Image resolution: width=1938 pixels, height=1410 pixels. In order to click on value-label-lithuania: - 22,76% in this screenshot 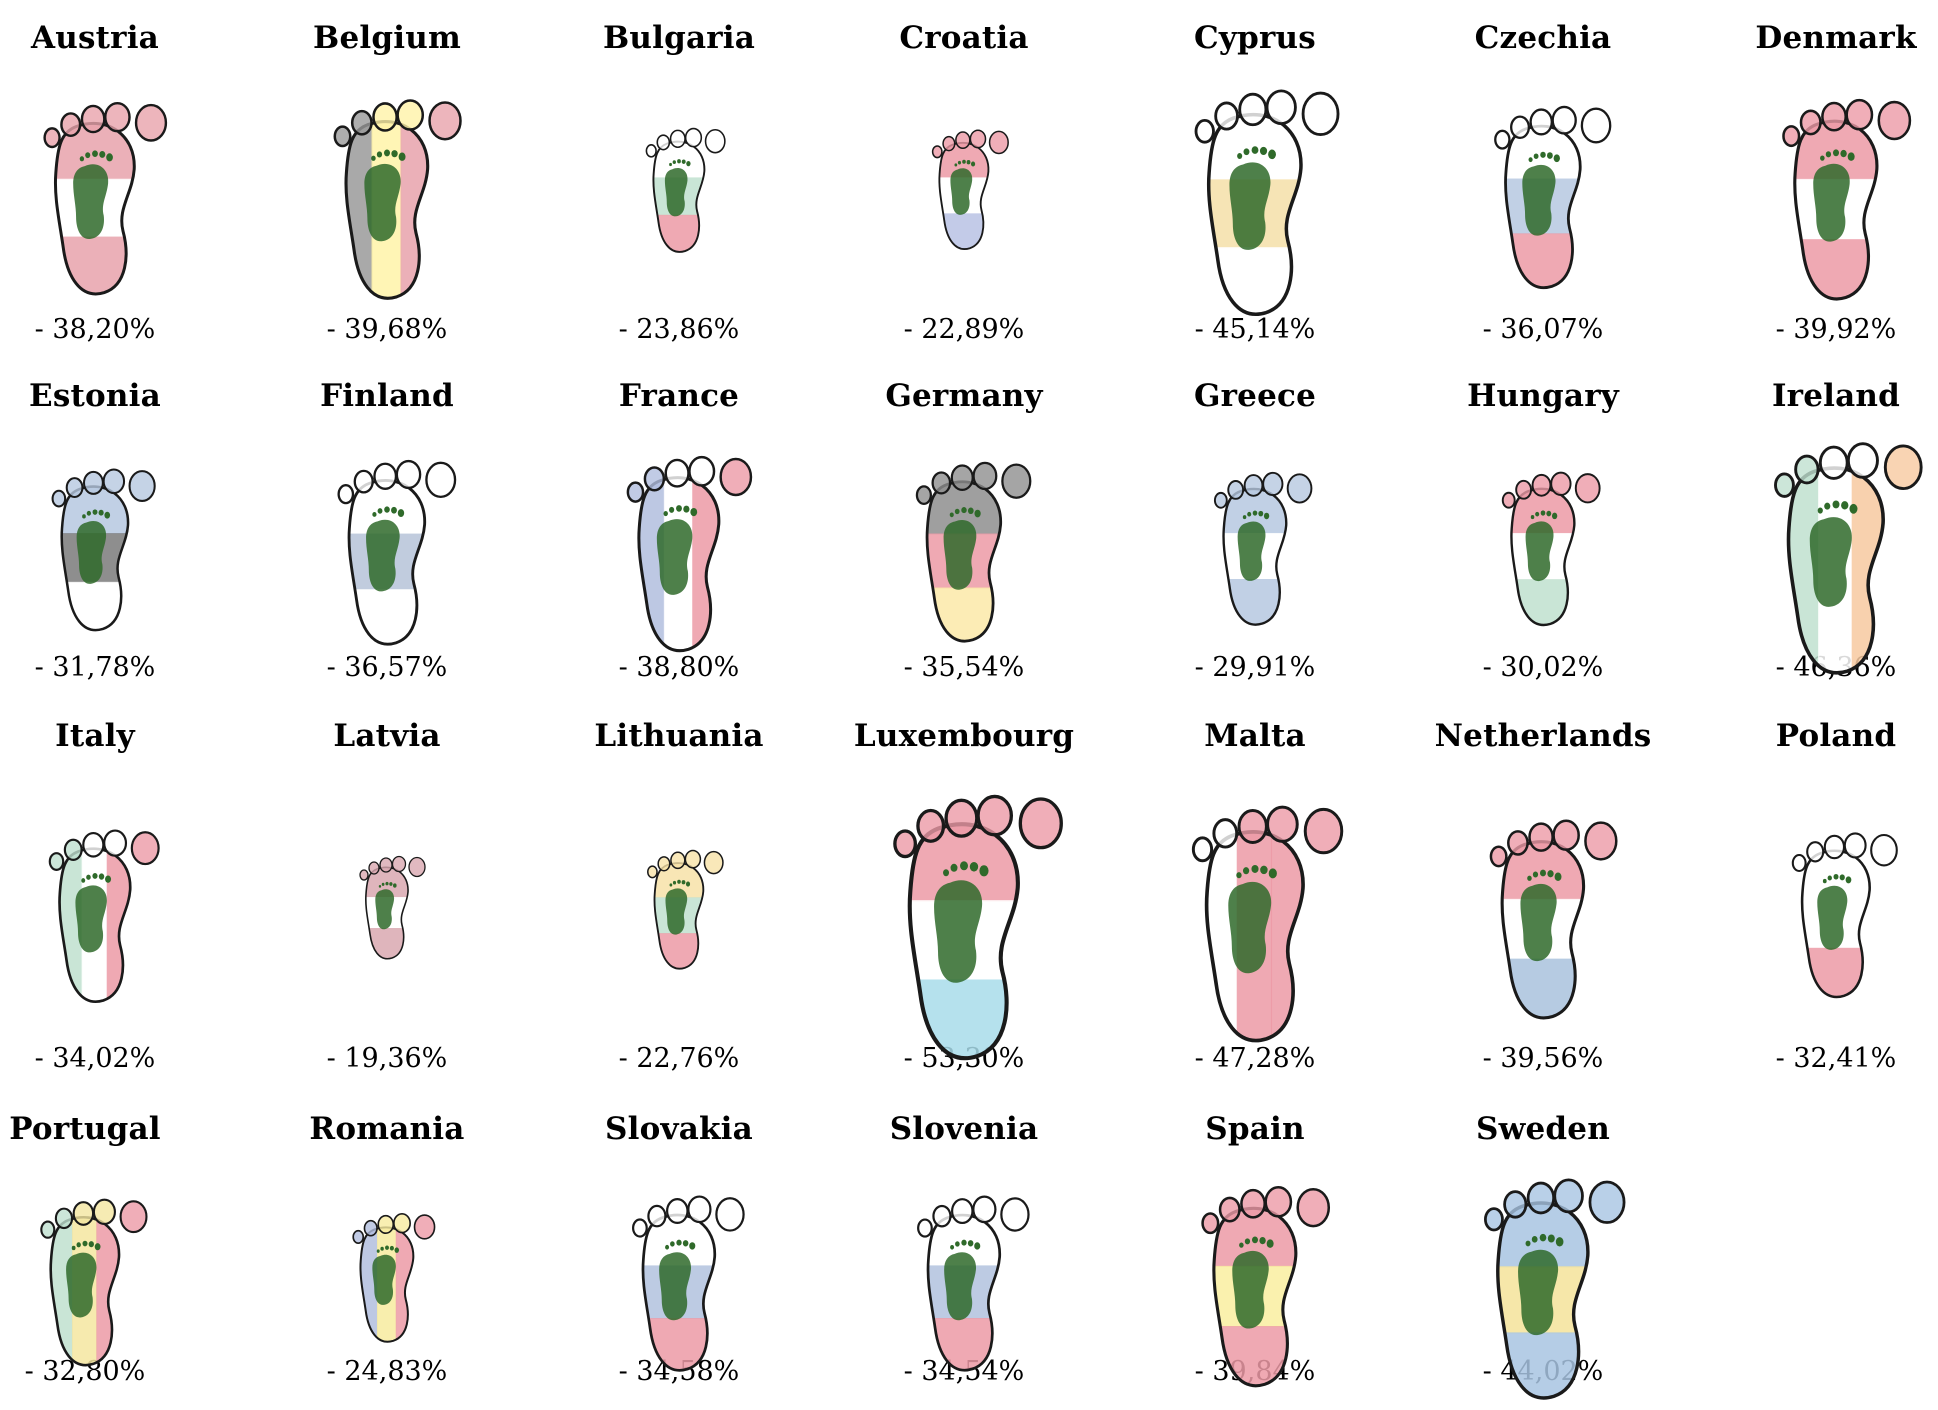, I will do `click(679, 1058)`.